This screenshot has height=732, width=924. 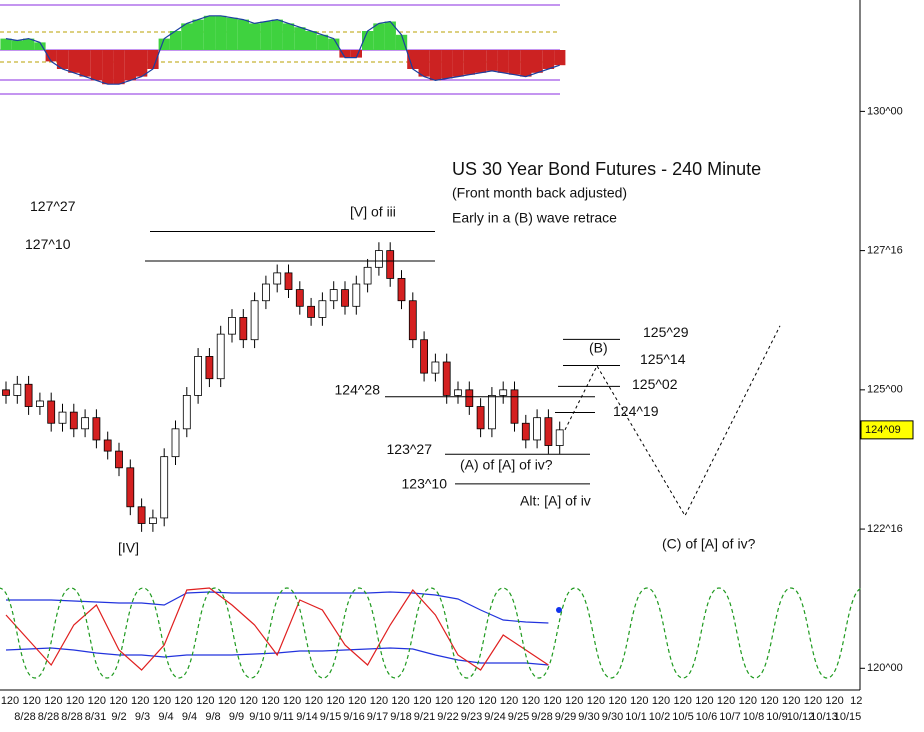 What do you see at coordinates (534, 218) in the screenshot?
I see `chart-note: Early in a (B) wave retrace` at bounding box center [534, 218].